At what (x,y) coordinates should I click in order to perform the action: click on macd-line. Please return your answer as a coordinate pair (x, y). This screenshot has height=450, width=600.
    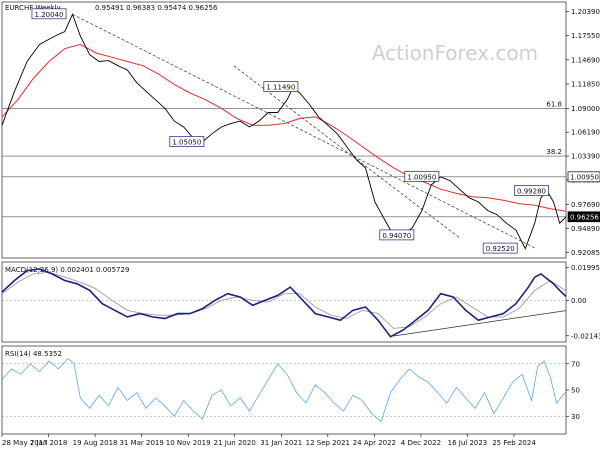
    Looking at the image, I should click on (284, 303).